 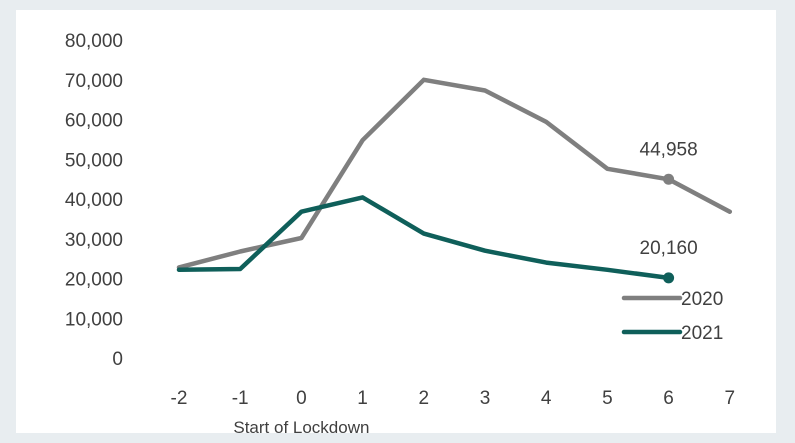 I want to click on y-tick-label: 40,000, so click(x=94, y=200).